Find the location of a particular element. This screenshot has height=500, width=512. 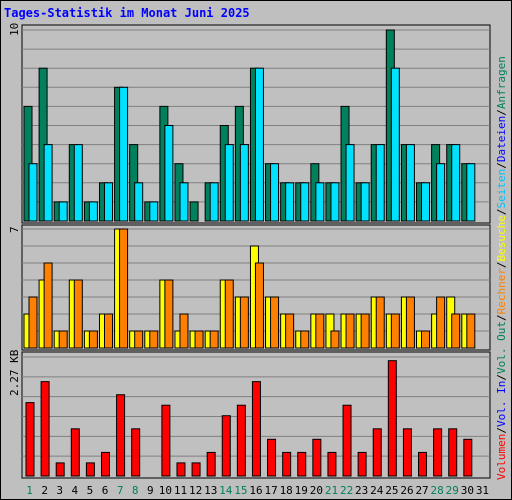

x-tick-label-day-10: 10 is located at coordinates (165, 490).